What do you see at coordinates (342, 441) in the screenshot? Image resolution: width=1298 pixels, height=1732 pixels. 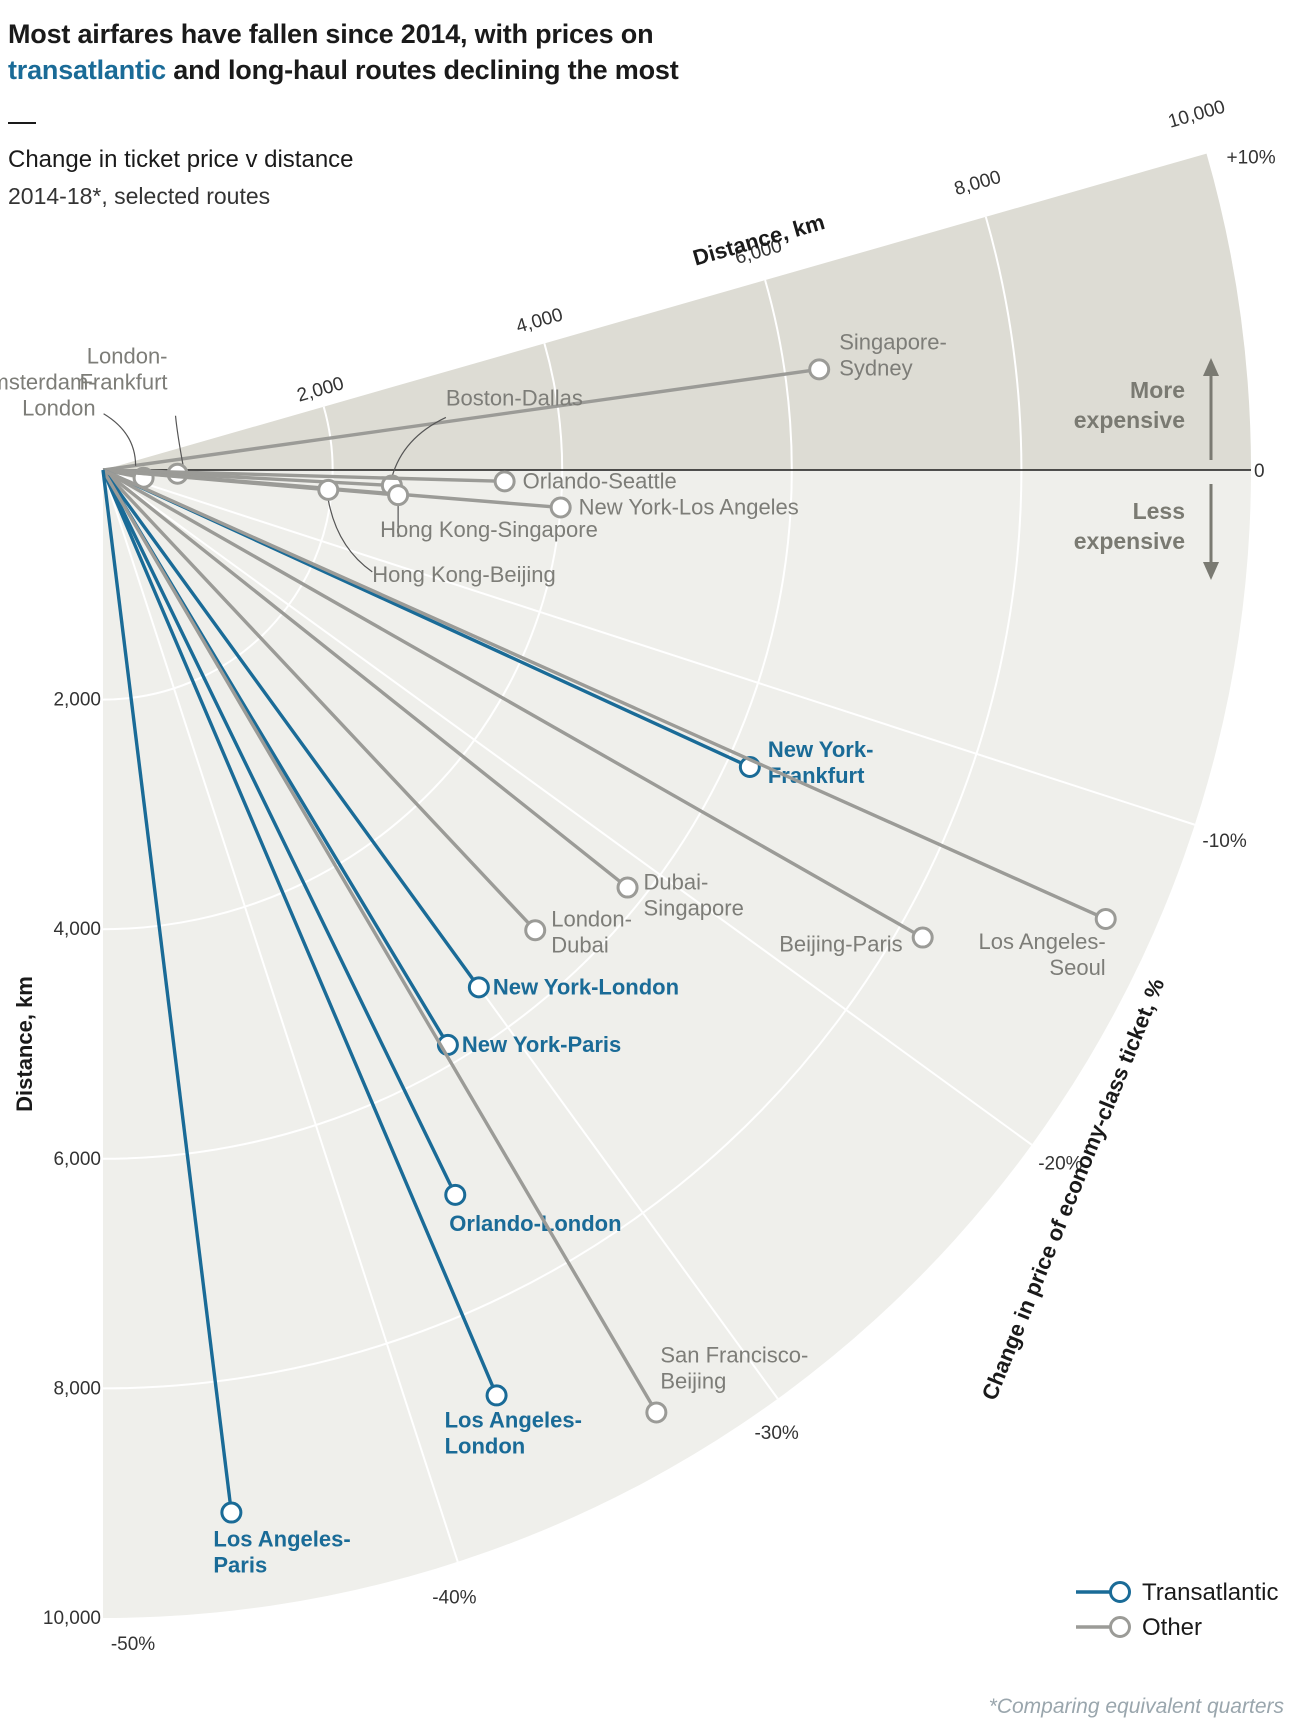 I see `route-boston-dallas: Boston-Dallas` at bounding box center [342, 441].